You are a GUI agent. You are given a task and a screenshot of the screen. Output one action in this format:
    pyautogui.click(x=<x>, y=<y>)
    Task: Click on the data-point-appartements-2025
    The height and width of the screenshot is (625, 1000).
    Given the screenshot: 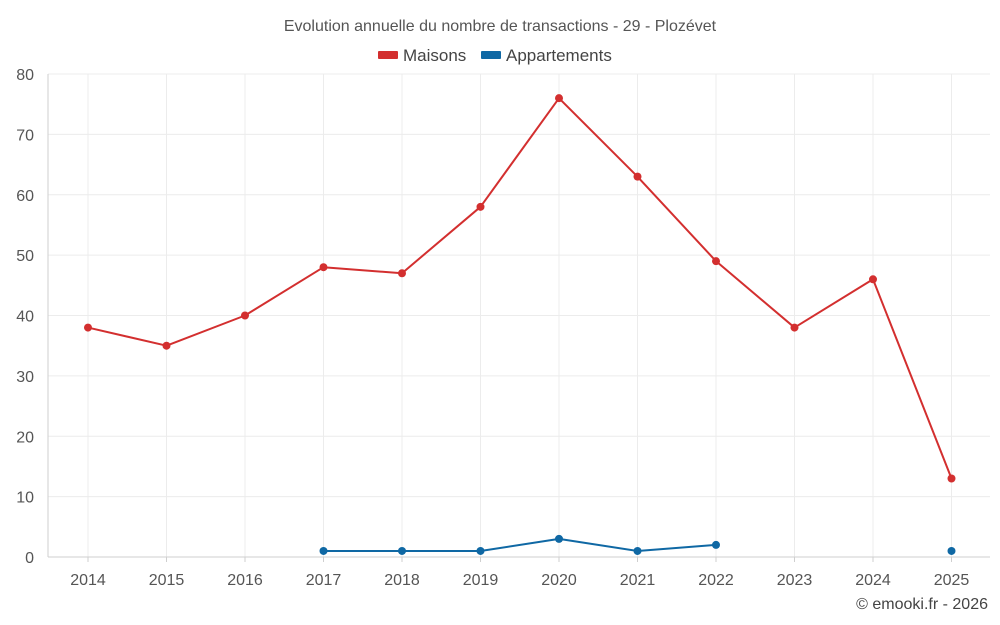 What is the action you would take?
    pyautogui.click(x=951, y=550)
    